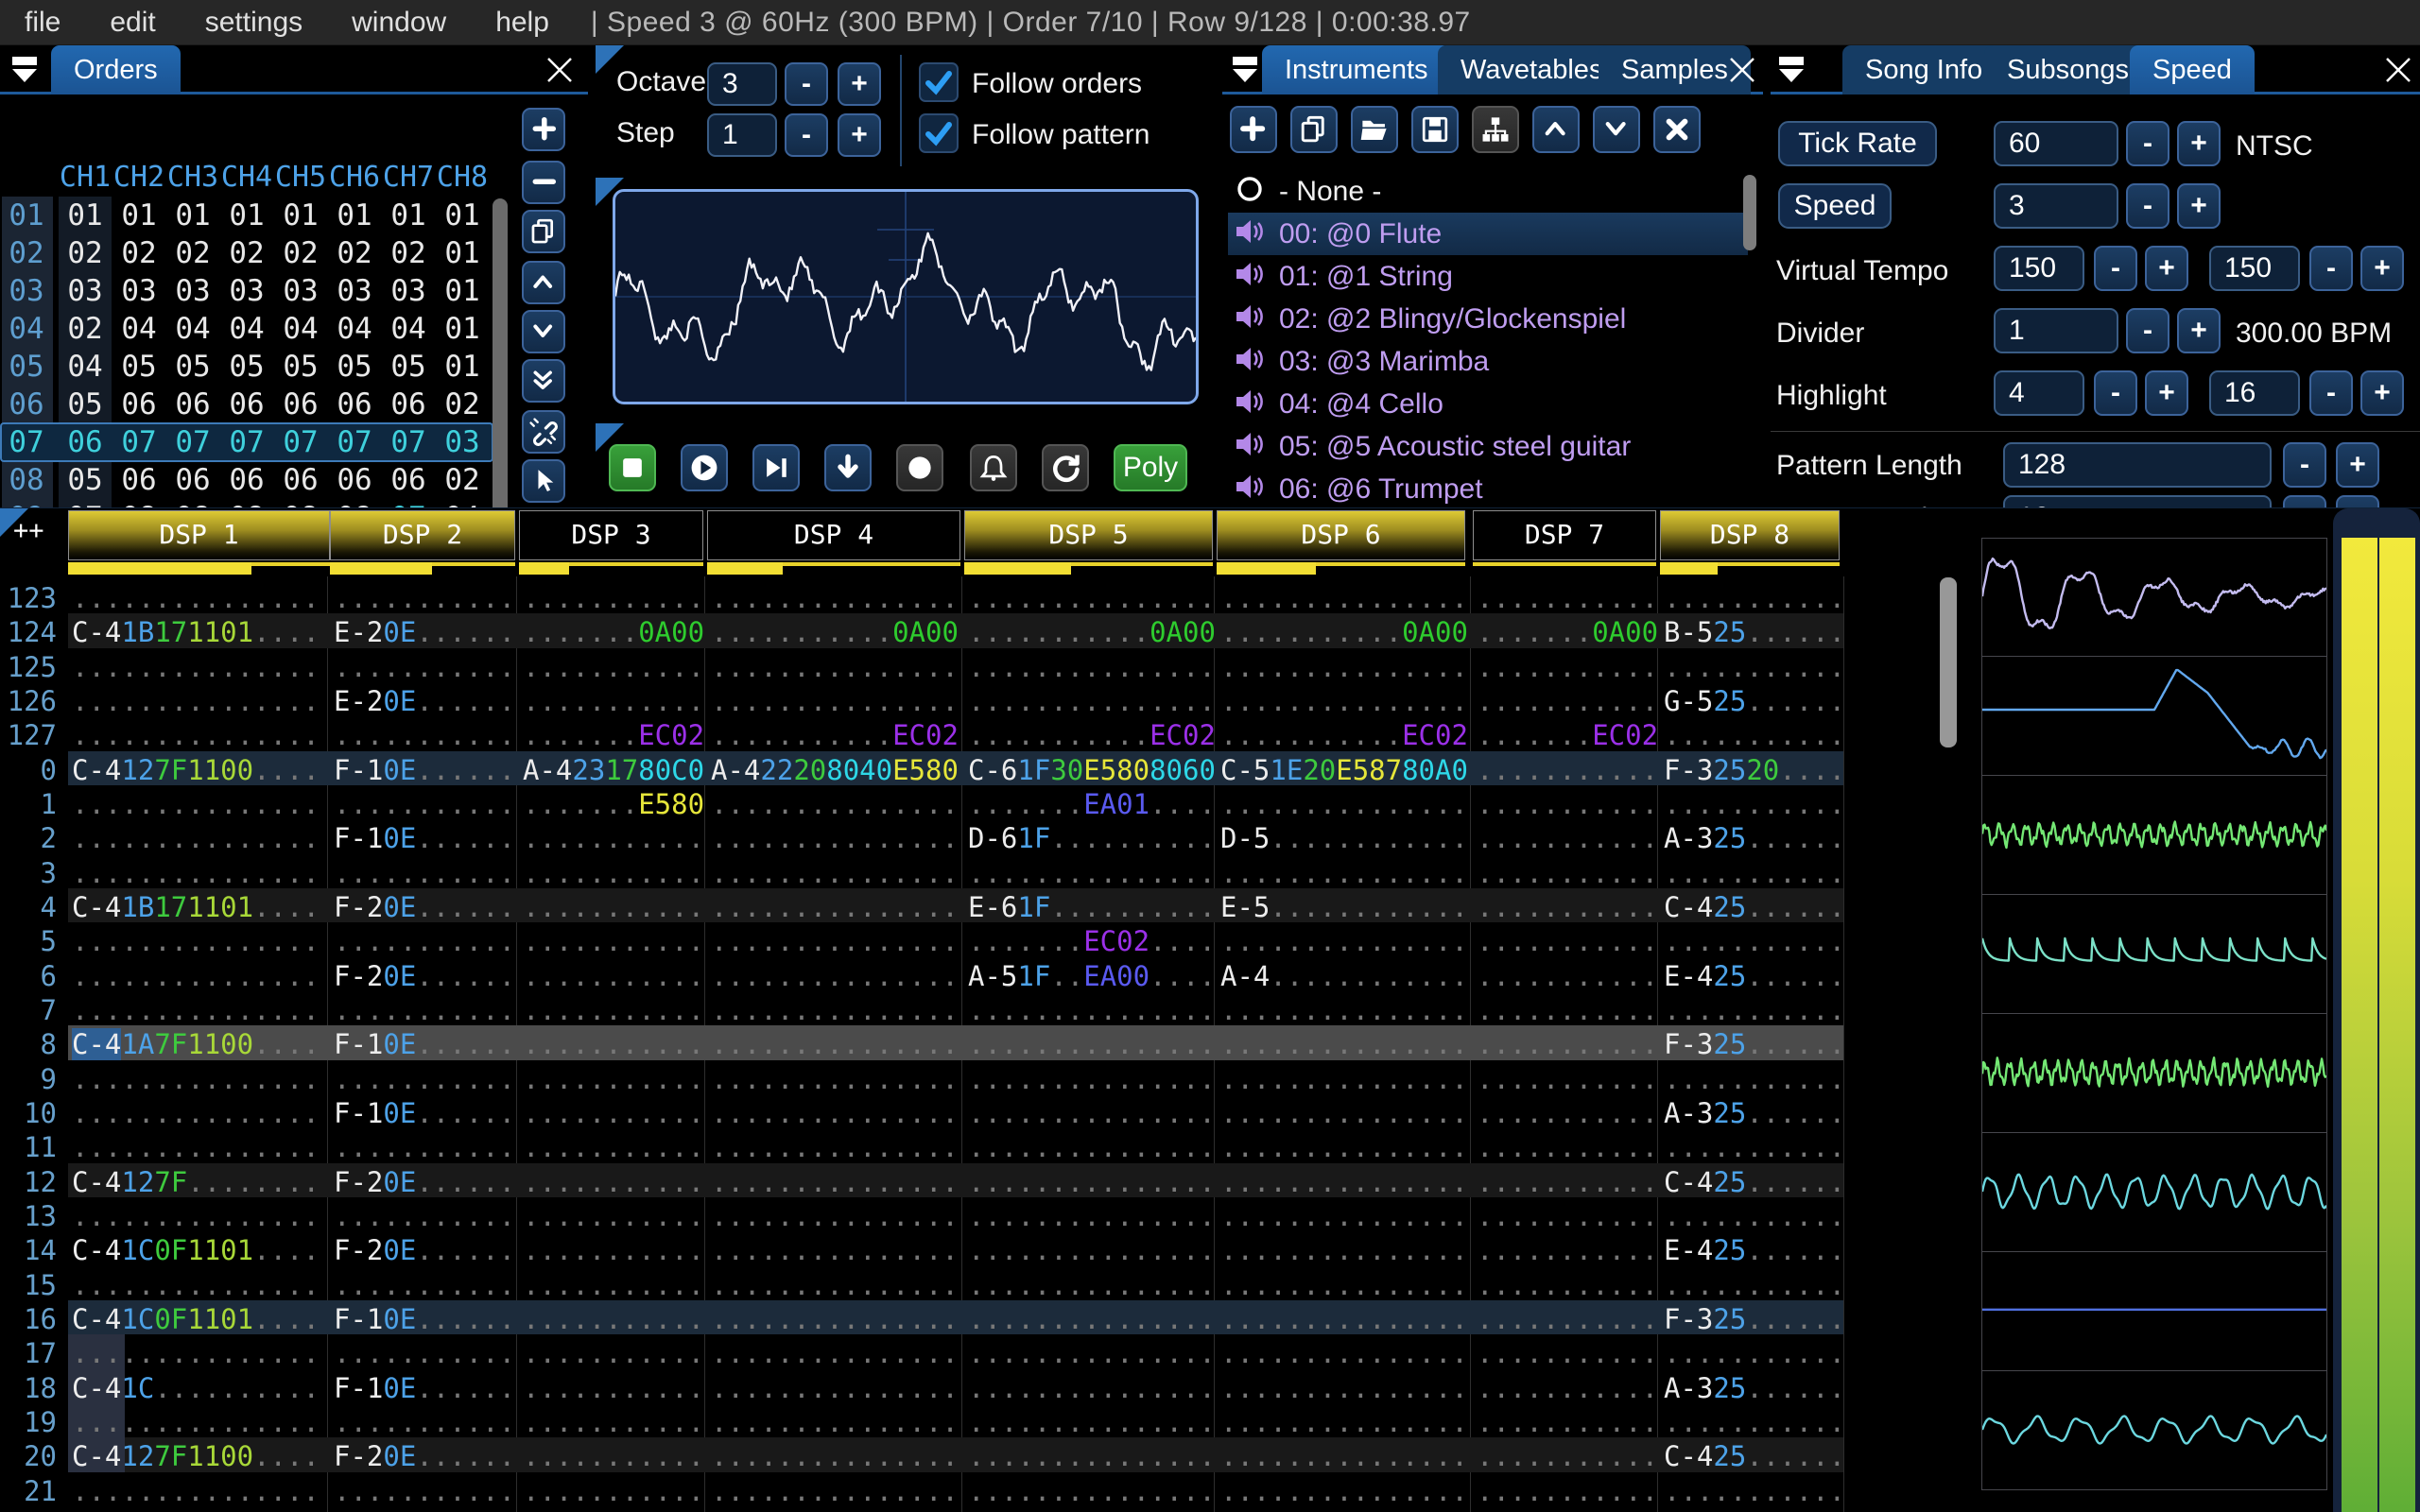 Image resolution: width=2420 pixels, height=1512 pixels. What do you see at coordinates (24, 70) in the screenshot?
I see `orders-collapse-icon` at bounding box center [24, 70].